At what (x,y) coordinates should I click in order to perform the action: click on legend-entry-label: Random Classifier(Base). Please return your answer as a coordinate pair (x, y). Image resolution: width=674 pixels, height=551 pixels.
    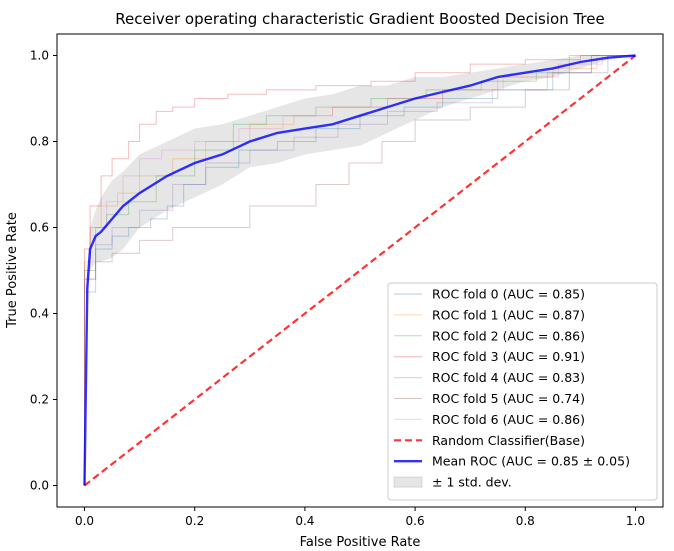
    Looking at the image, I should click on (508, 440).